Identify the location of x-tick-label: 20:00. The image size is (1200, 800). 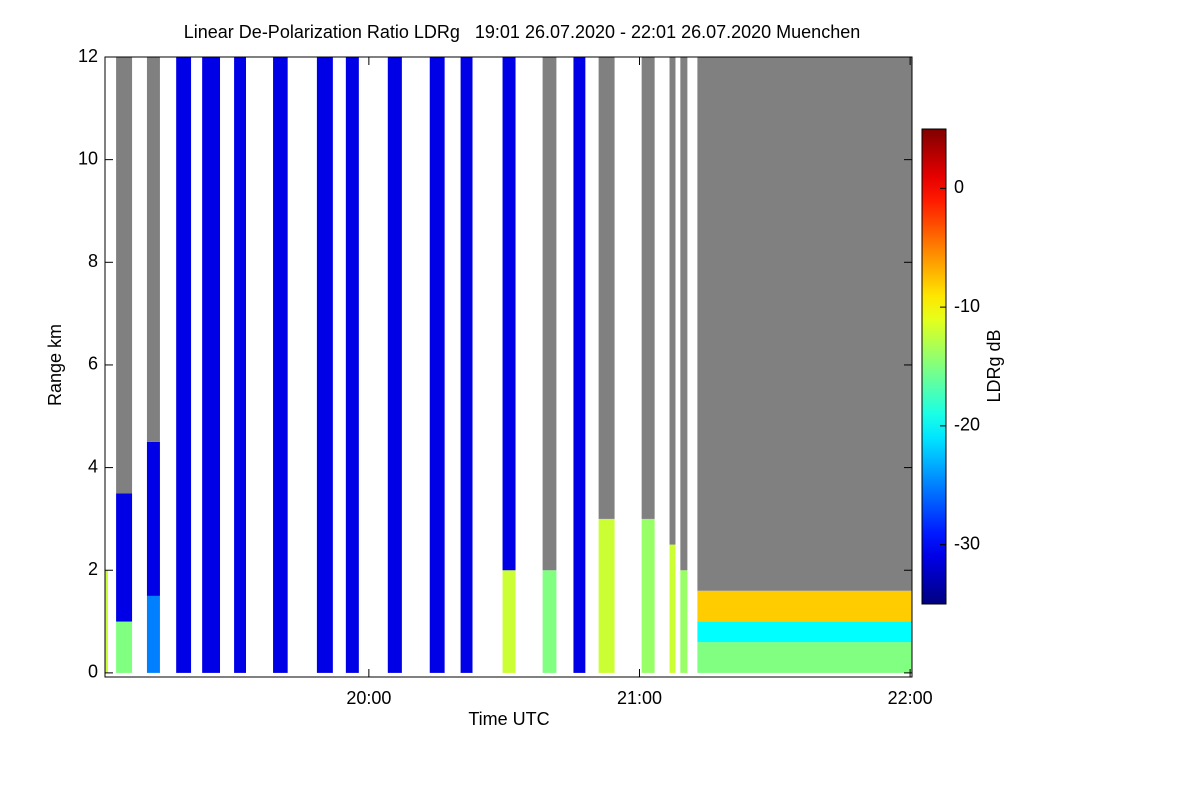
(368, 698).